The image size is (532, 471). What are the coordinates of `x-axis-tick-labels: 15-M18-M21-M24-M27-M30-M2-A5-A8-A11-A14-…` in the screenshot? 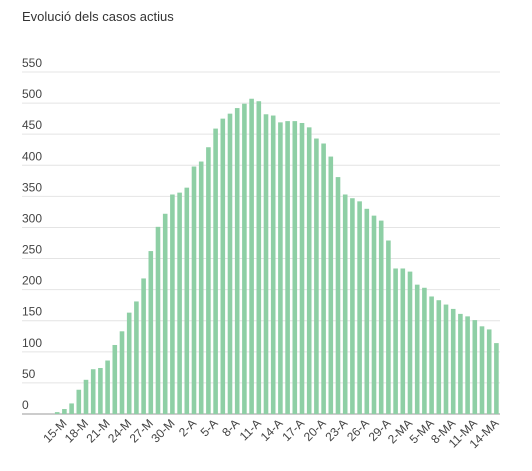 It's located at (270, 433).